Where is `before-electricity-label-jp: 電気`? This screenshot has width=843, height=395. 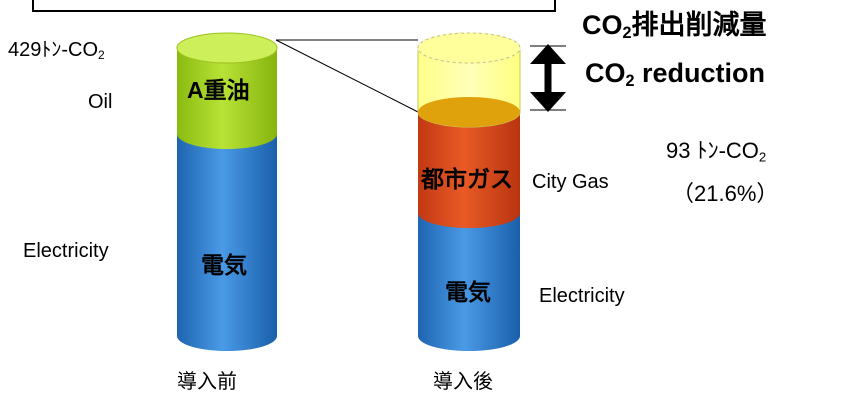
before-electricity-label-jp: 電気 is located at coordinates (224, 265).